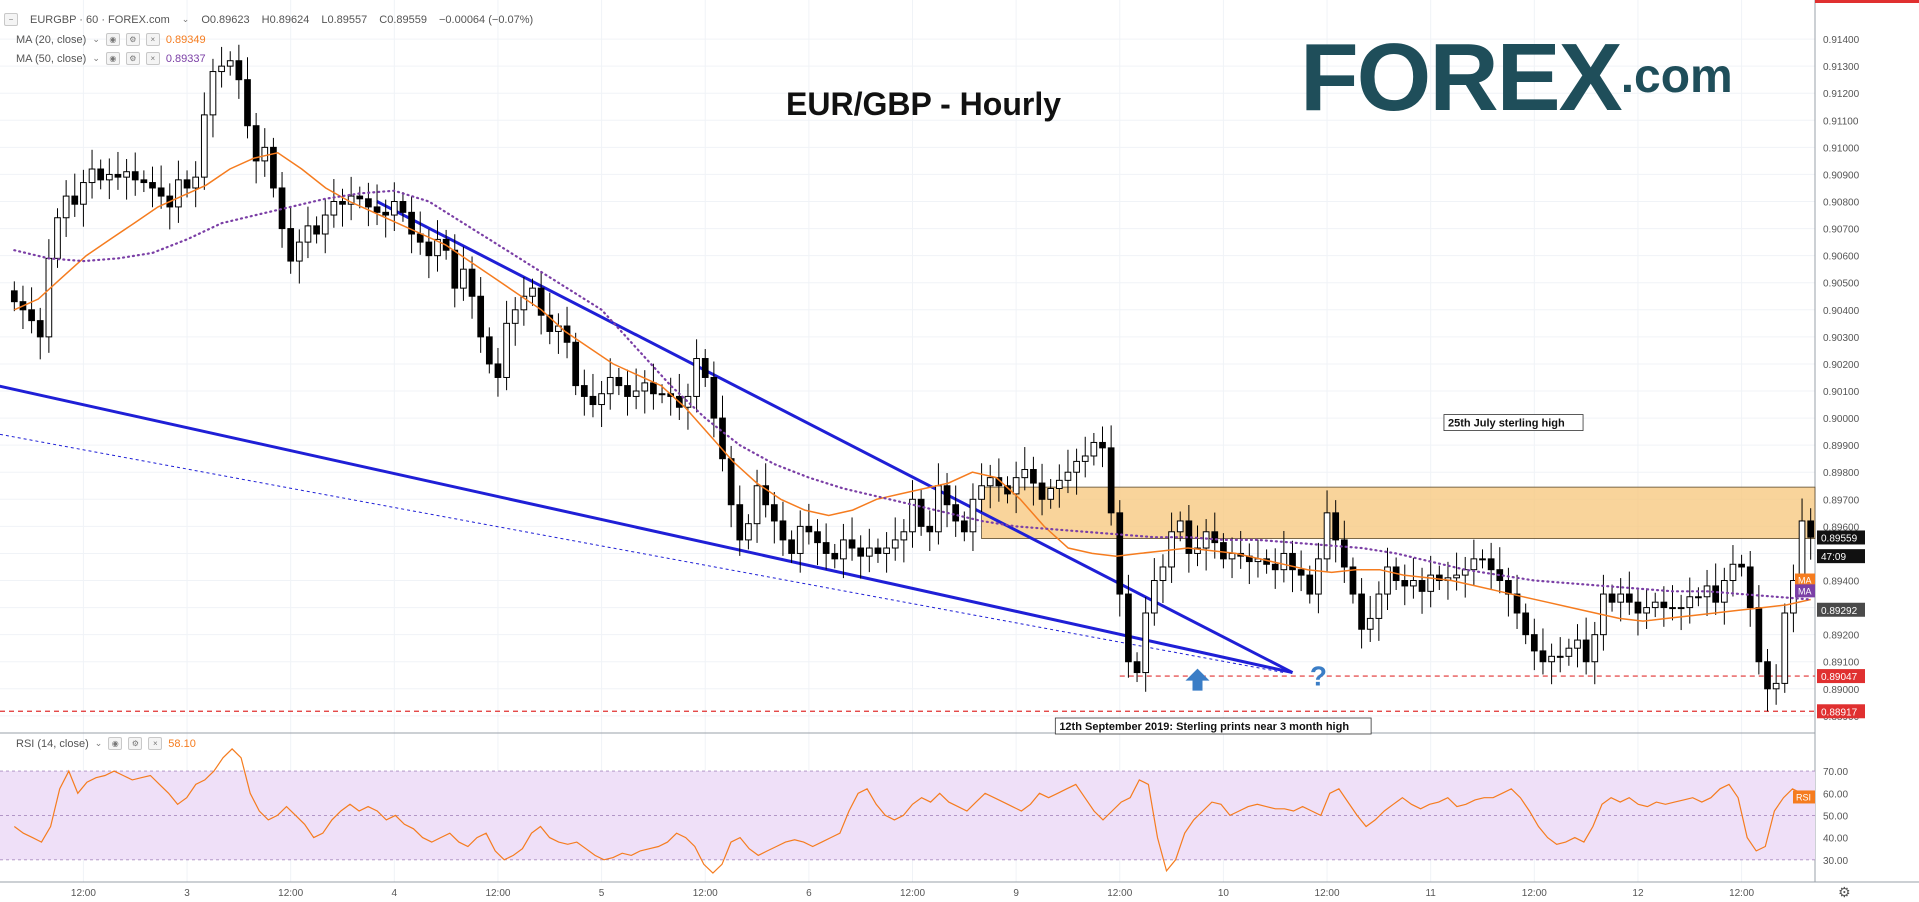 This screenshot has height=902, width=1919. Describe the element at coordinates (11, 19) in the screenshot. I see `collapse-button: −` at that location.